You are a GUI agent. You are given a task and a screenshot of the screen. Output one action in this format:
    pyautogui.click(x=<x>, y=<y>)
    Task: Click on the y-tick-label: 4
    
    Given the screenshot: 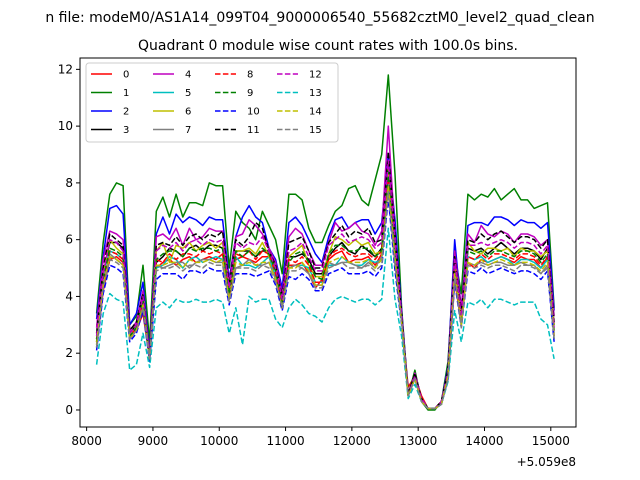 What is the action you would take?
    pyautogui.click(x=69, y=296)
    